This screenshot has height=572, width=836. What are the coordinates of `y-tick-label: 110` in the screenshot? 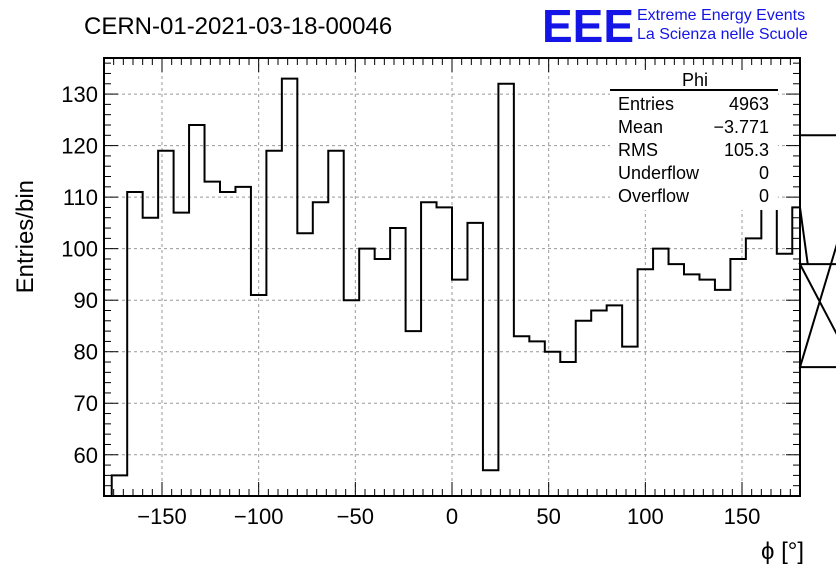 It's located at (80, 197).